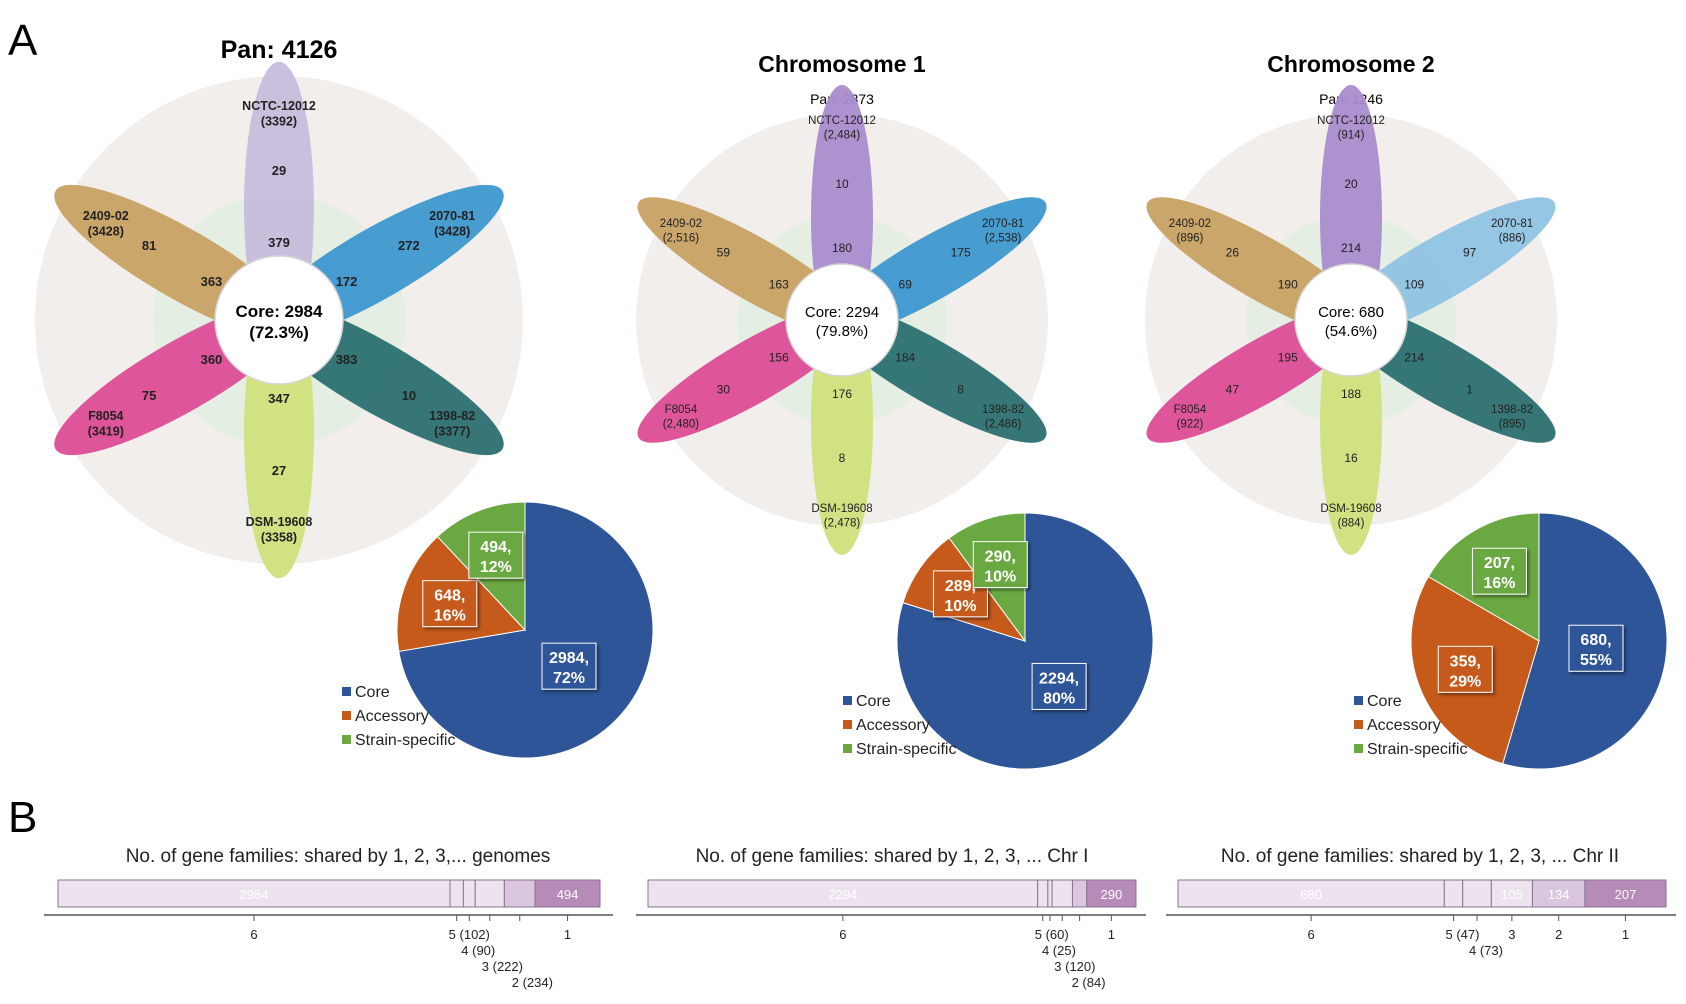 This screenshot has height=1004, width=1686. I want to click on petal-inner-value: 190, so click(1288, 285).